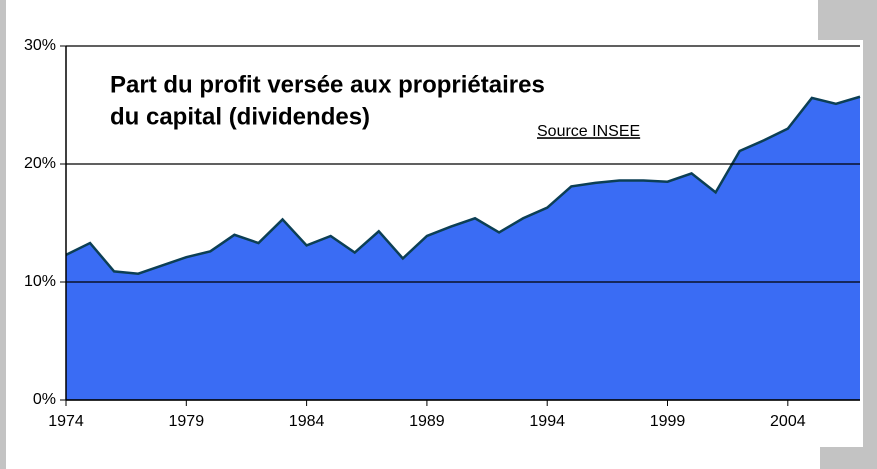  Describe the element at coordinates (668, 421) in the screenshot. I see `x-tick-label: 1999` at that location.